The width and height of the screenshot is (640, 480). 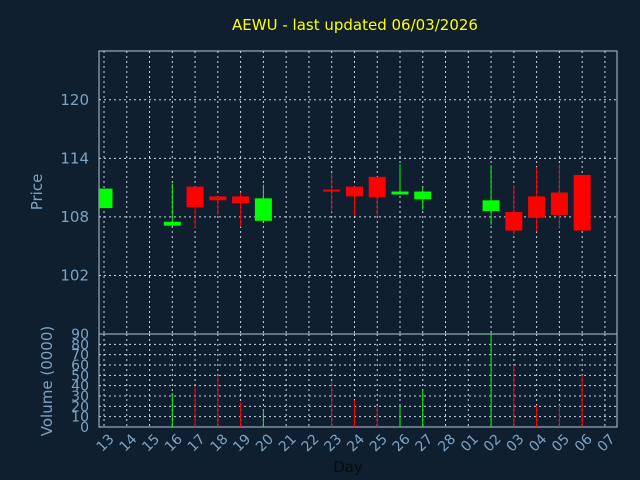 What do you see at coordinates (80, 387) in the screenshot?
I see `volume-tick-label: 40` at bounding box center [80, 387].